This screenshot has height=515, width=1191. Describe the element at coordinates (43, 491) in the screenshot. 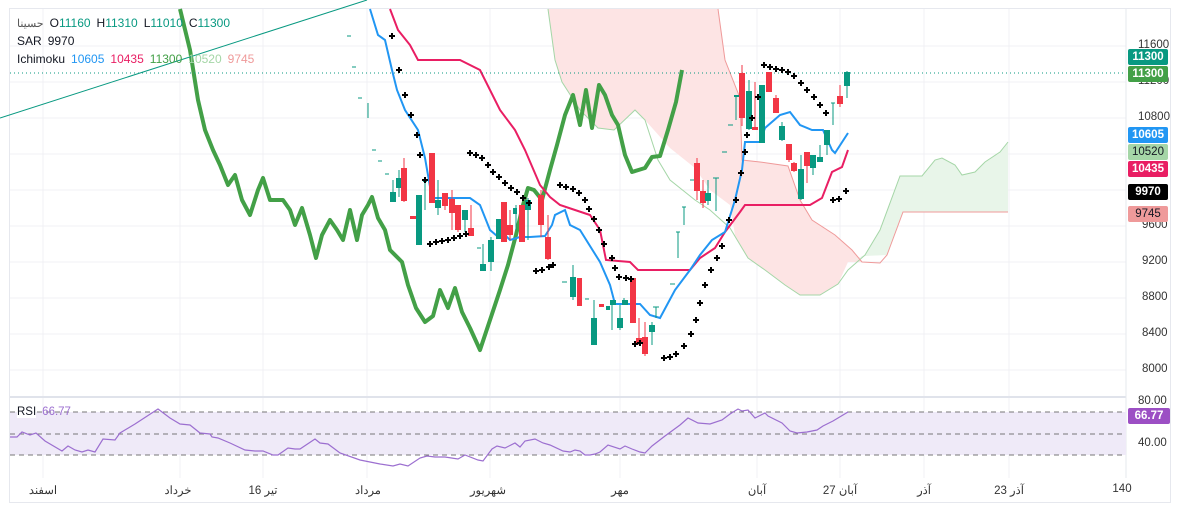

I see `time-label: اسفند` at that location.